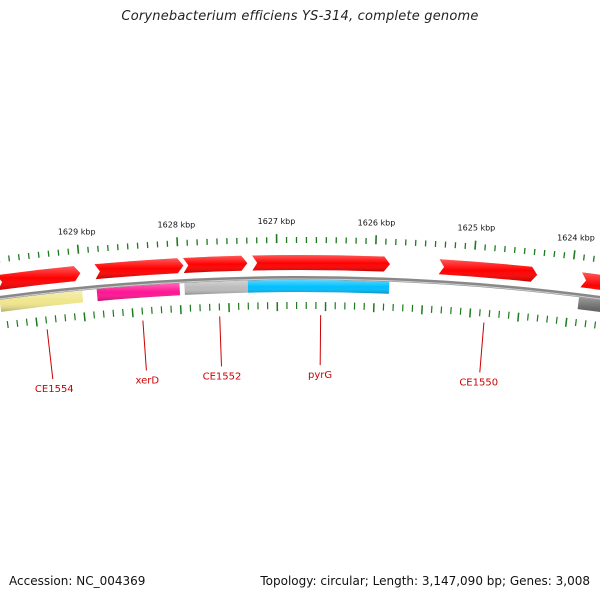  What do you see at coordinates (478, 382) in the screenshot?
I see `gene-label: CE1550` at bounding box center [478, 382].